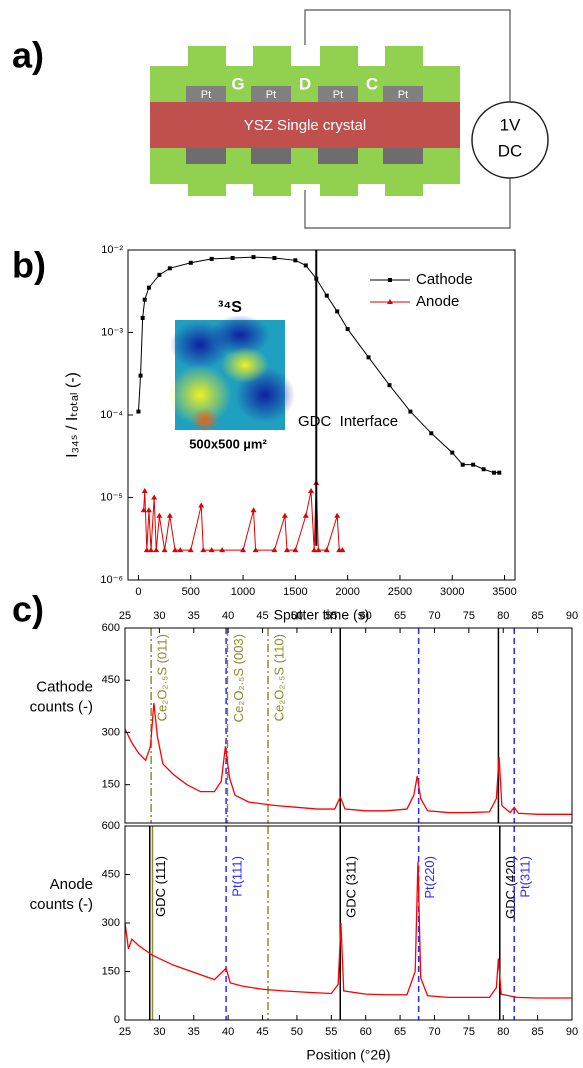 Image resolution: width=583 pixels, height=1068 pixels. What do you see at coordinates (64, 686) in the screenshot?
I see `y-axis-label: Cathode` at bounding box center [64, 686].